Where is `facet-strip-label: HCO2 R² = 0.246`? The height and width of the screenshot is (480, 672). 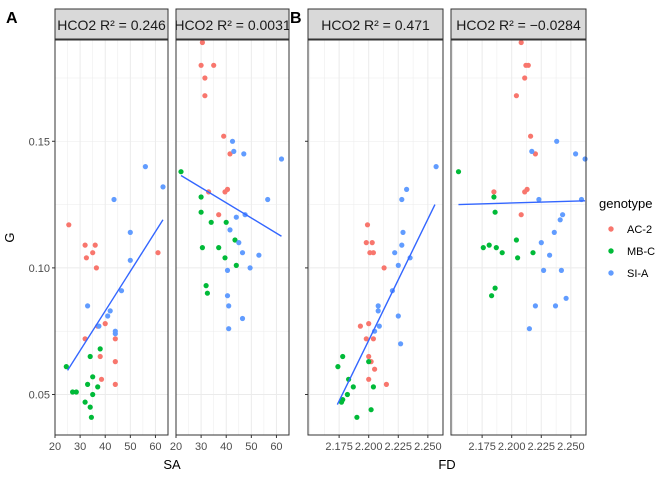
facet-strip-label: HCO2 R² = 0.246 is located at coordinates (111, 25).